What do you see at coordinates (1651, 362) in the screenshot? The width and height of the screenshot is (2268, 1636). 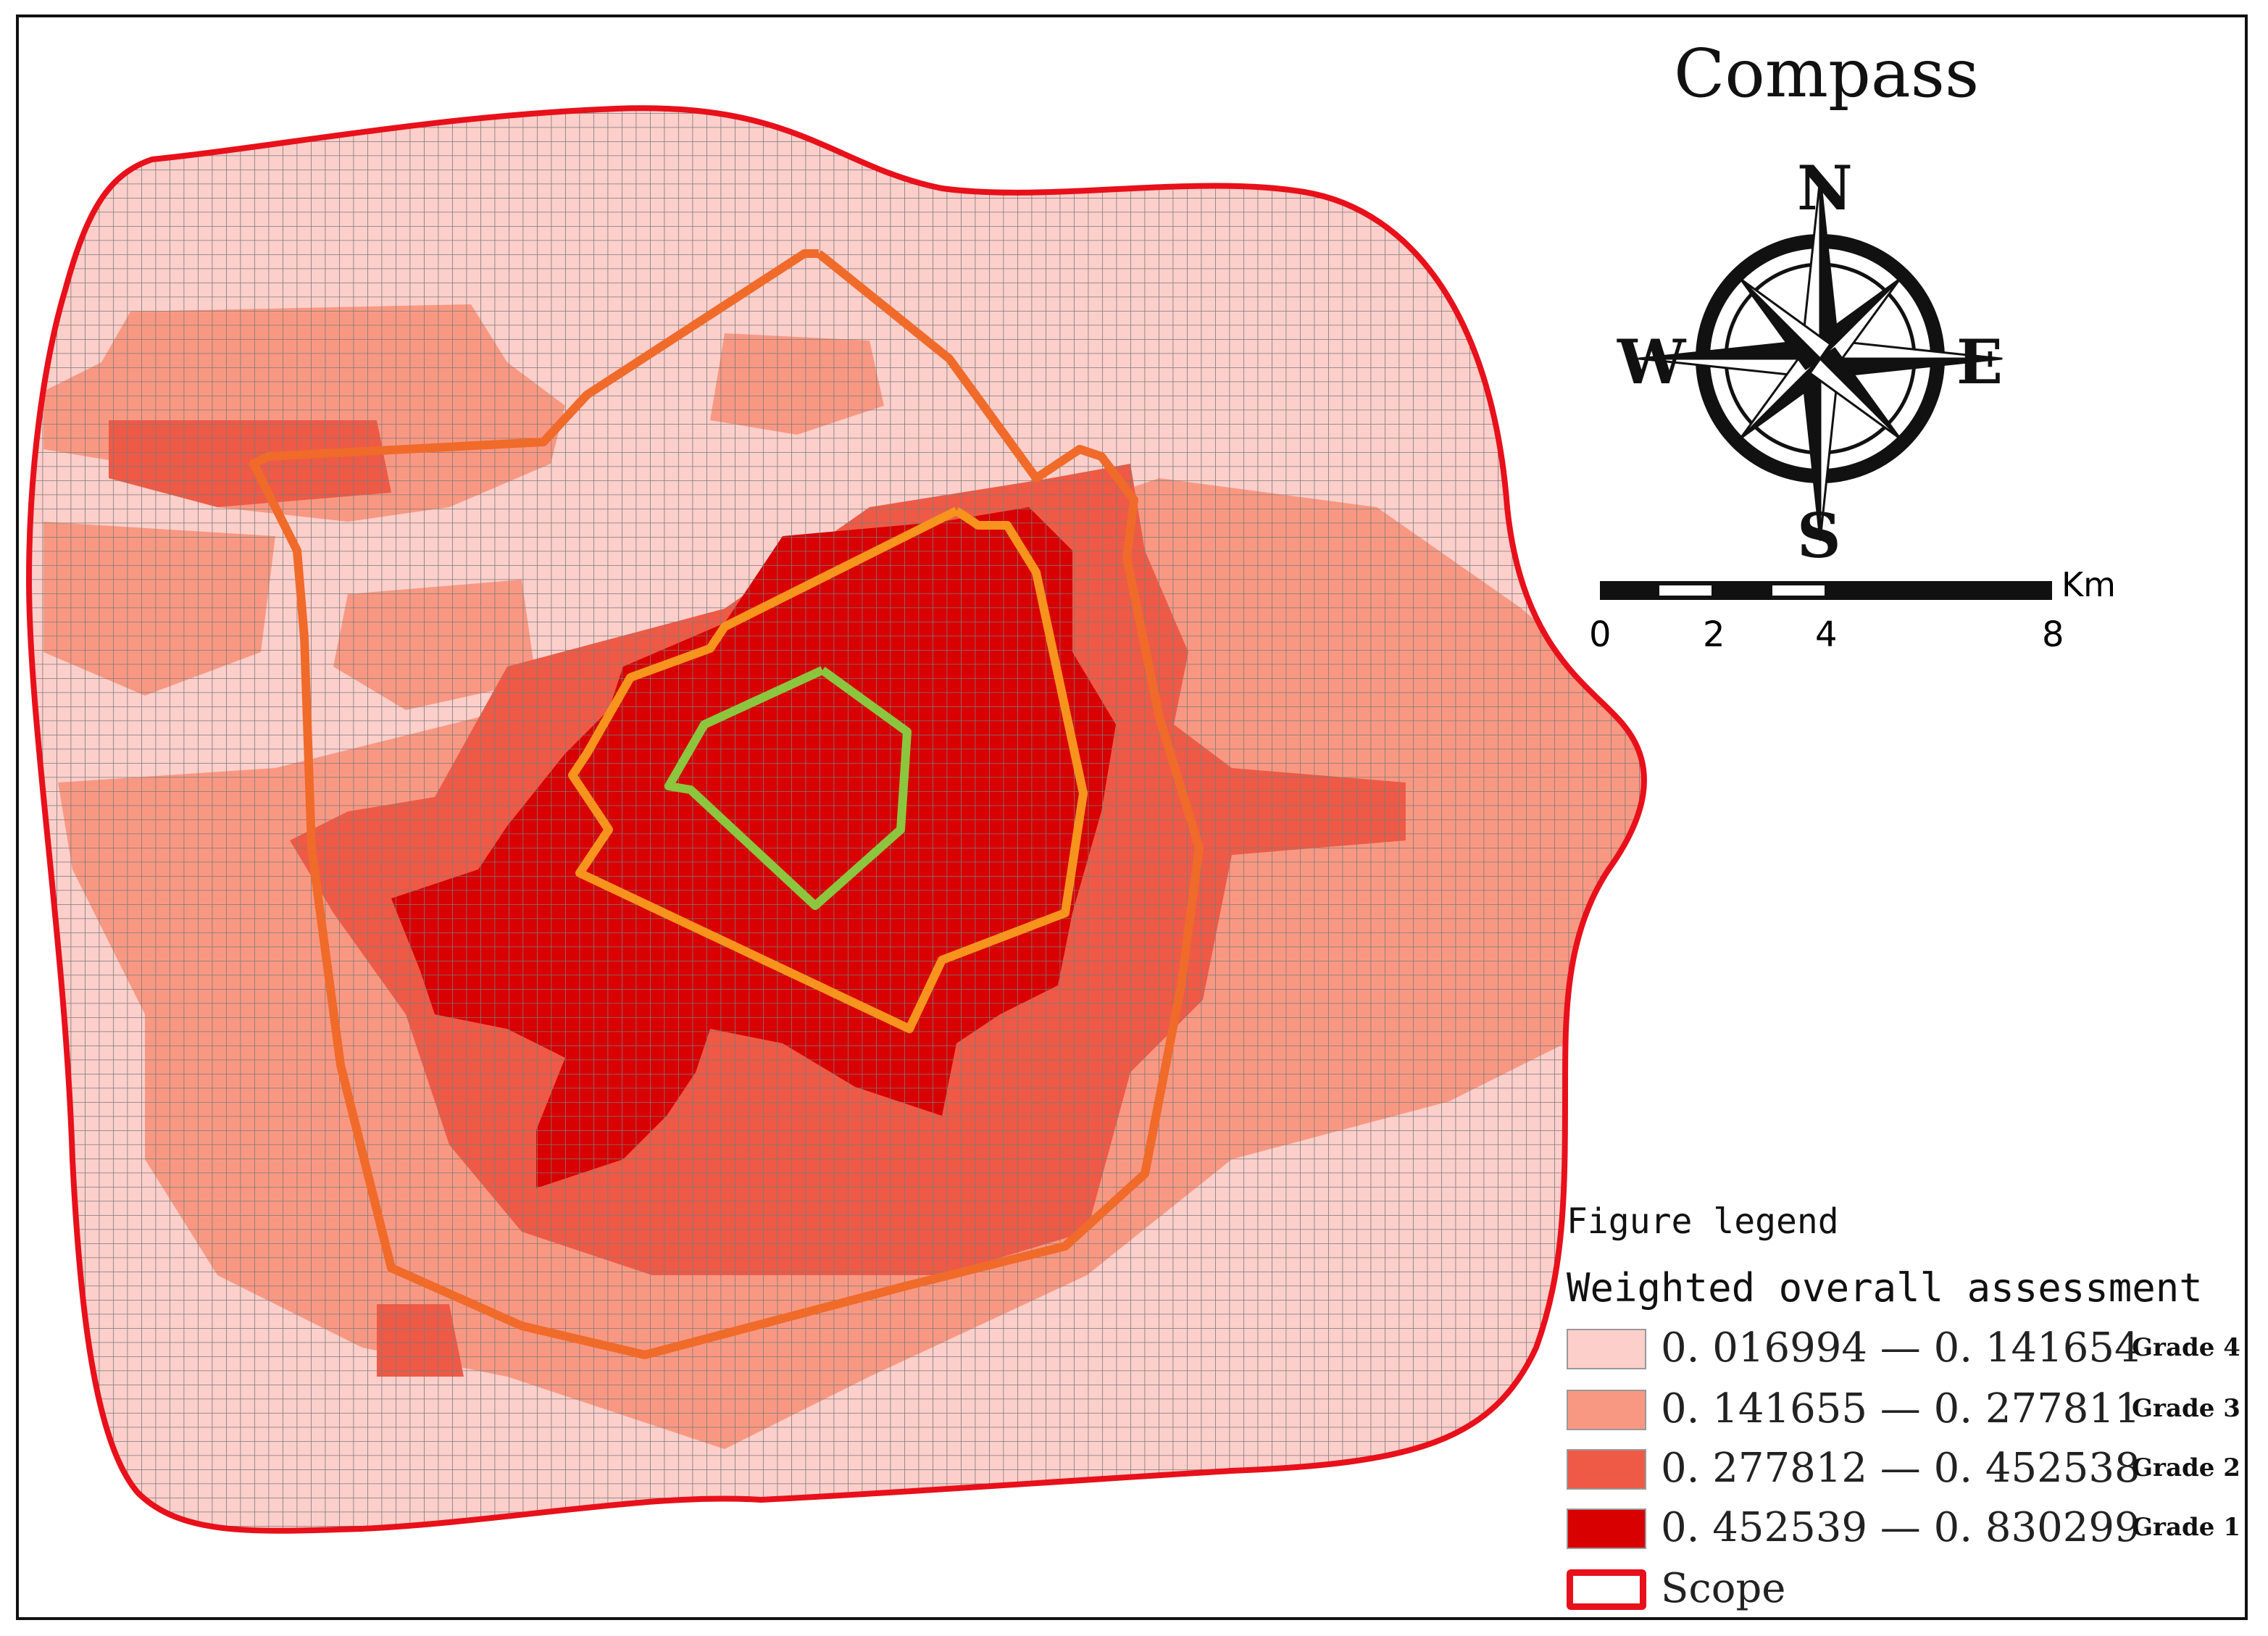 I see `compass-west-label: W` at bounding box center [1651, 362].